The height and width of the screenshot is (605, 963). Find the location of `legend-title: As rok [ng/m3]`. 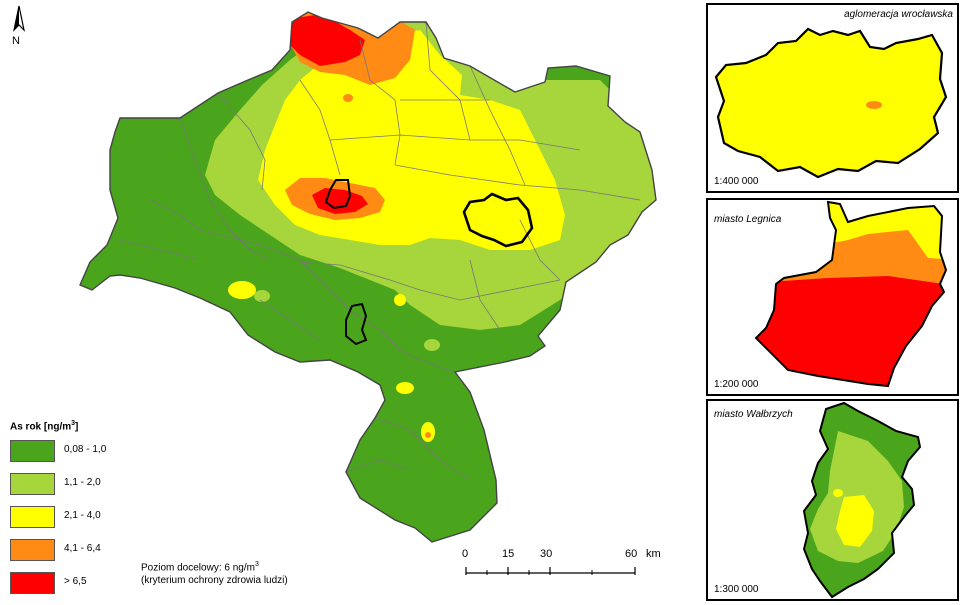

legend-title: As rok [ng/m3] is located at coordinates (44, 426).